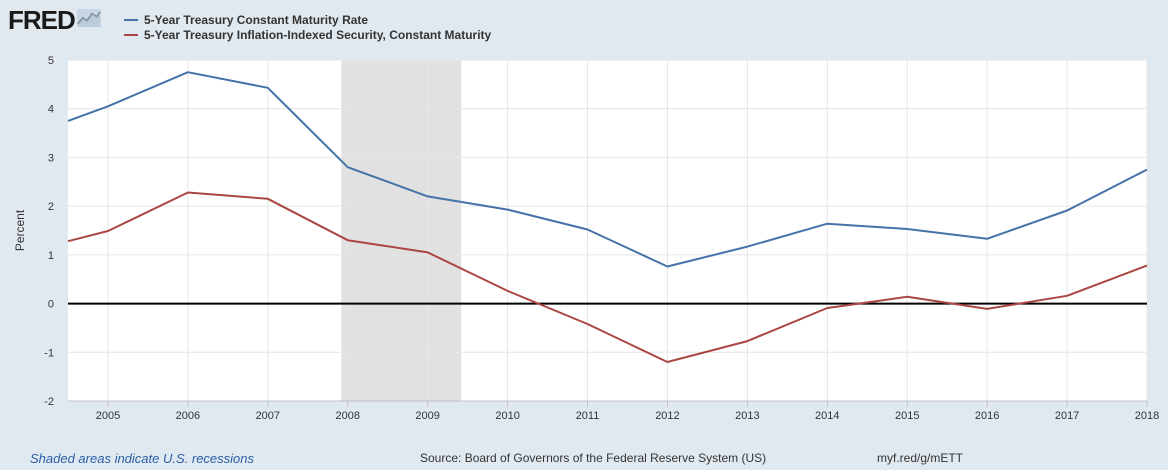 This screenshot has width=1168, height=470. What do you see at coordinates (1067, 416) in the screenshot?
I see `x-tick-label: 2017` at bounding box center [1067, 416].